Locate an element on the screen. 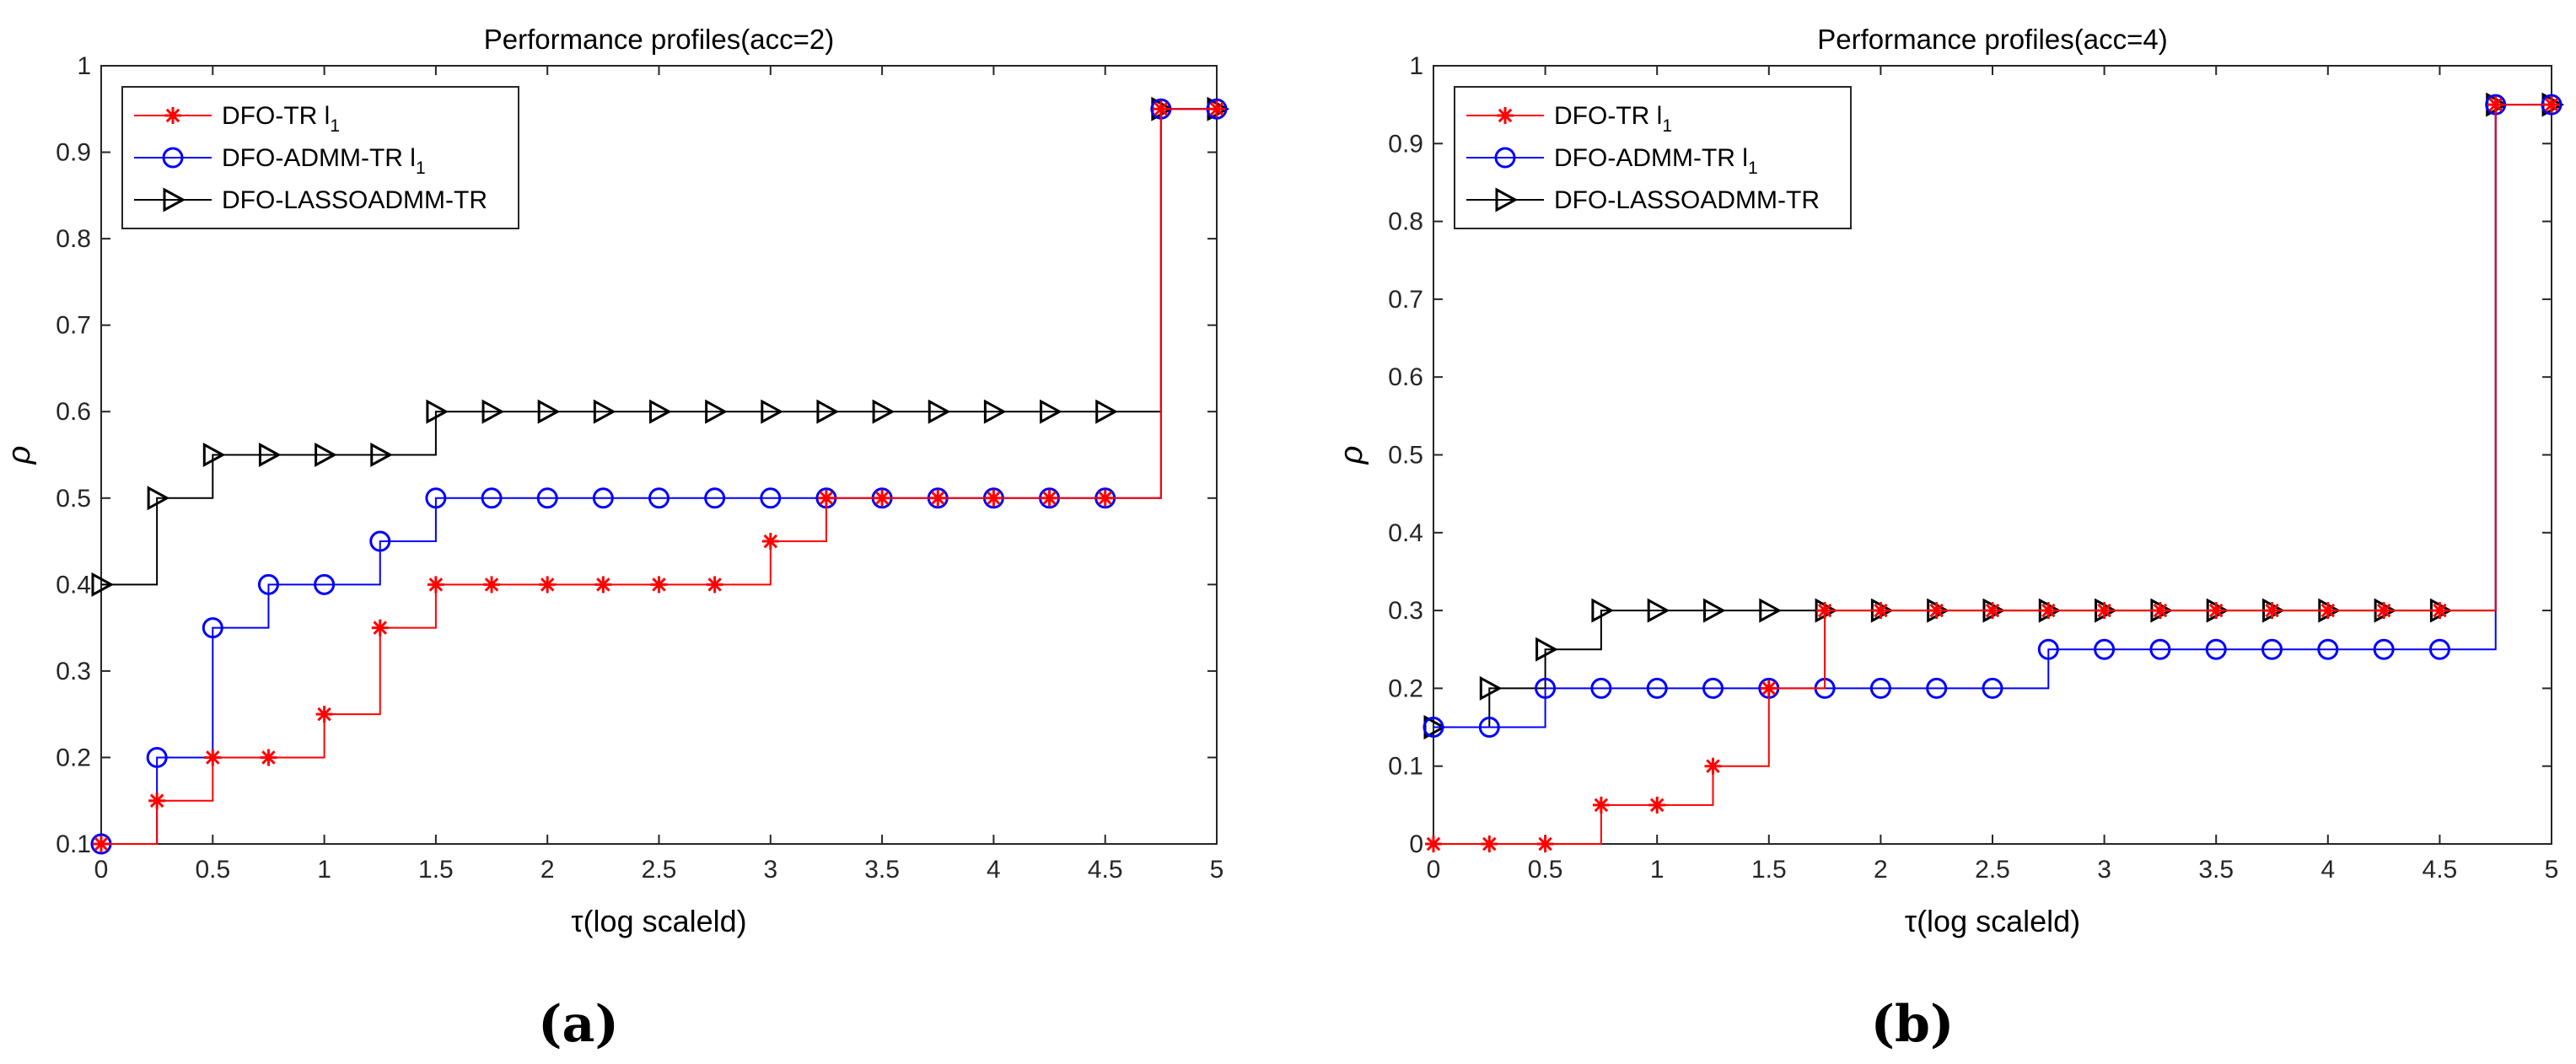  y-tick-label: 0.5 is located at coordinates (1405, 456).